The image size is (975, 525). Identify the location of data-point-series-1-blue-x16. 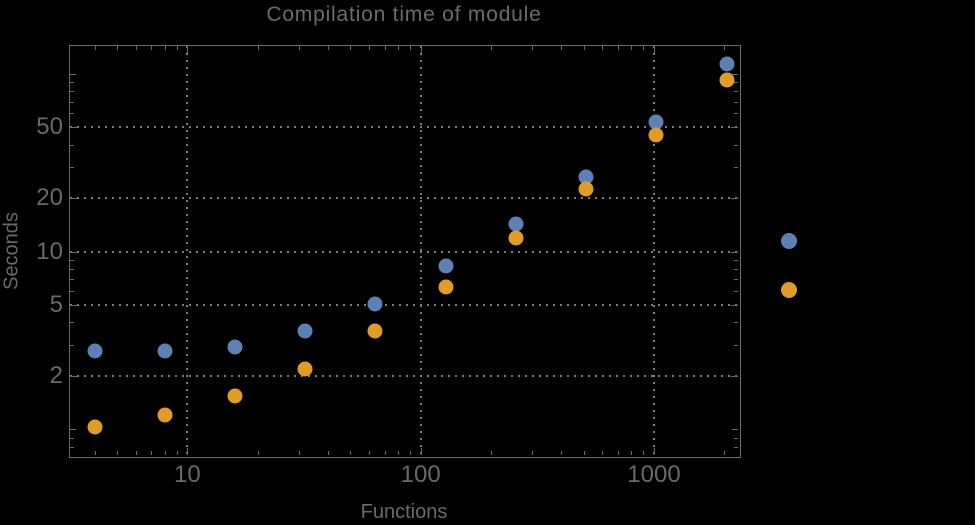
(235, 347).